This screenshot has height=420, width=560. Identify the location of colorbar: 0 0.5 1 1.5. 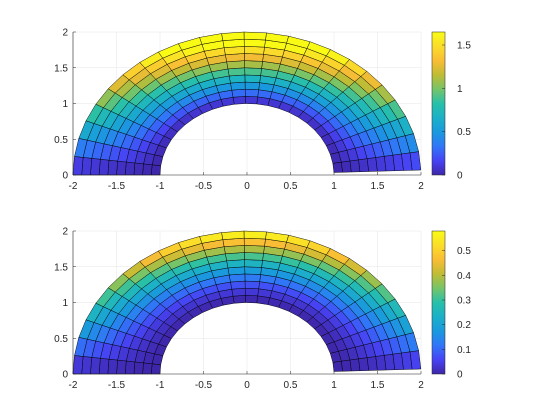
(451, 106).